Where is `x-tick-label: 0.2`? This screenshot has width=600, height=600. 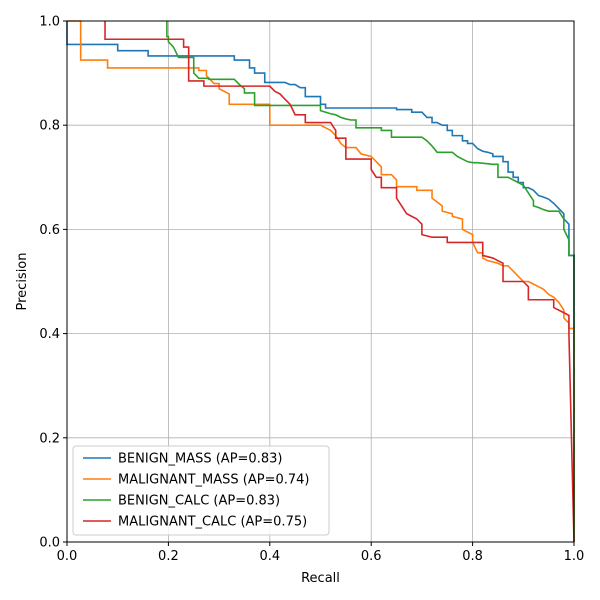 x-tick-label: 0.2 is located at coordinates (168, 556).